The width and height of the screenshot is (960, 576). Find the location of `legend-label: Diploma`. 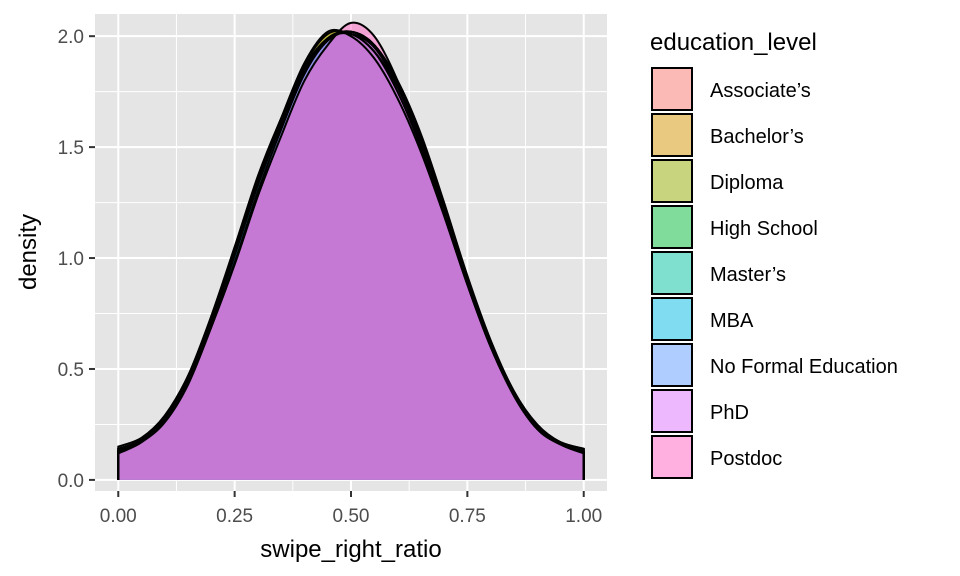

legend-label: Diploma is located at coordinates (747, 183).